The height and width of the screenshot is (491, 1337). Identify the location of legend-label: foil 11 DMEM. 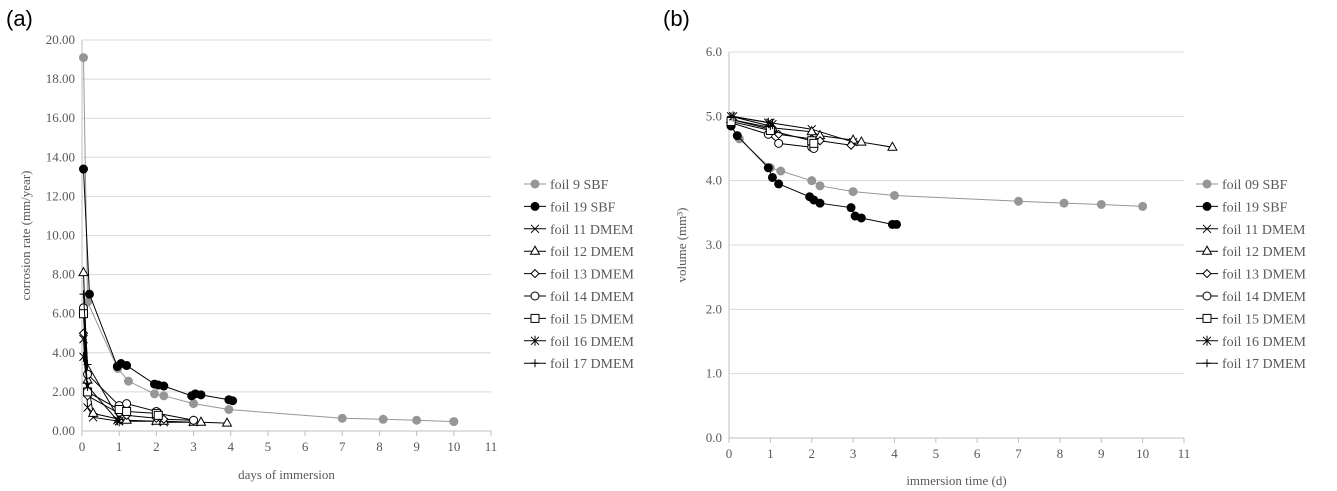
(1264, 230).